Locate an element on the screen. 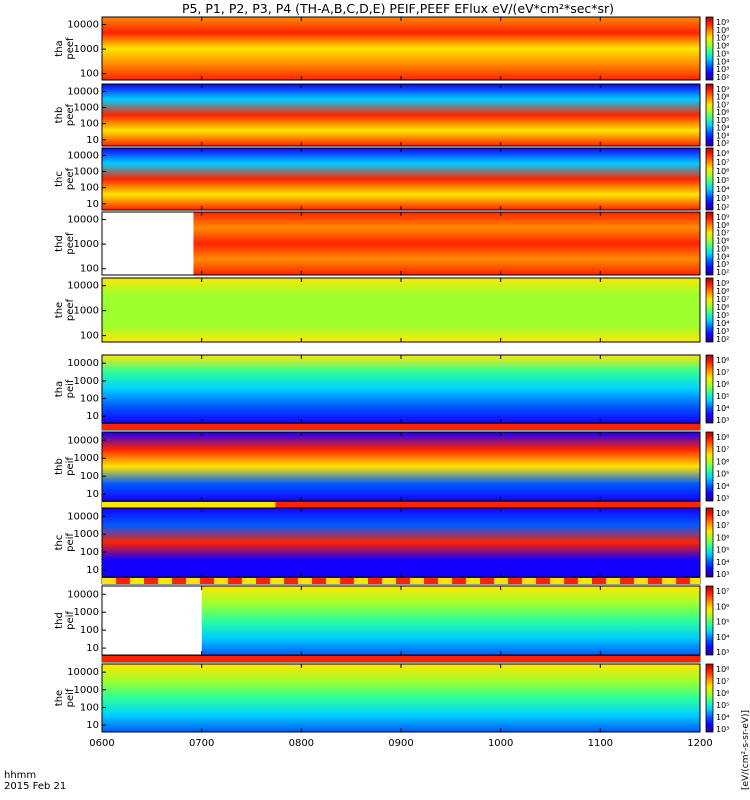  panel-thb-peif: 10000 1000 100 10 thb peif 10⁸ 10⁷ 10⁶ 10⁵ 10⁴ 10³ is located at coordinates (391, 470).